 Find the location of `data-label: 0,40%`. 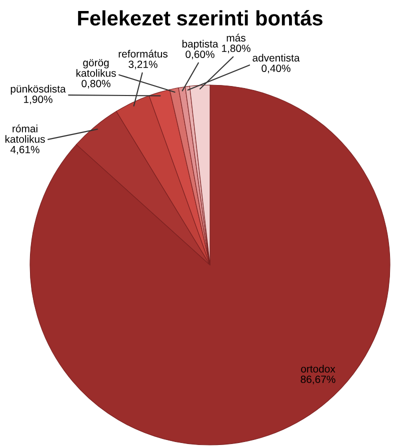

data-label: 0,40% is located at coordinates (276, 69).